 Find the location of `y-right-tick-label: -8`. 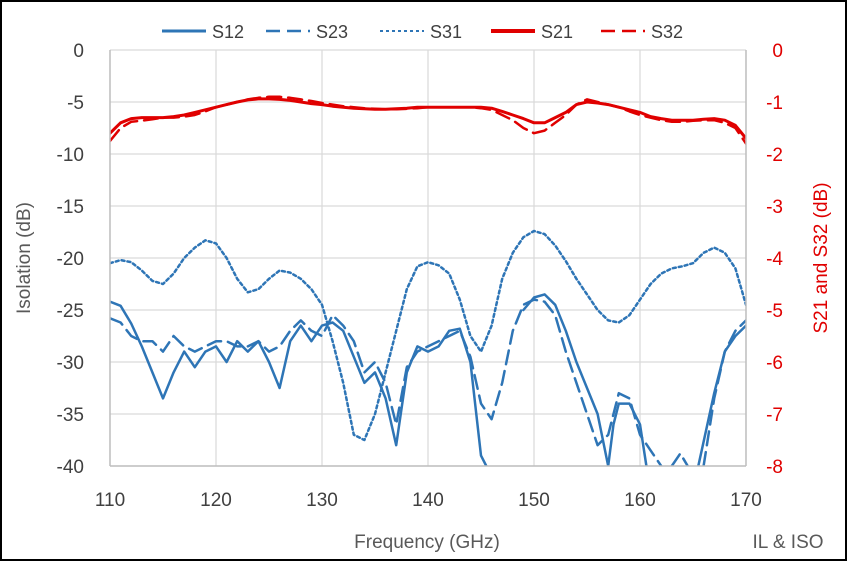

y-right-tick-label: -8 is located at coordinates (774, 467).